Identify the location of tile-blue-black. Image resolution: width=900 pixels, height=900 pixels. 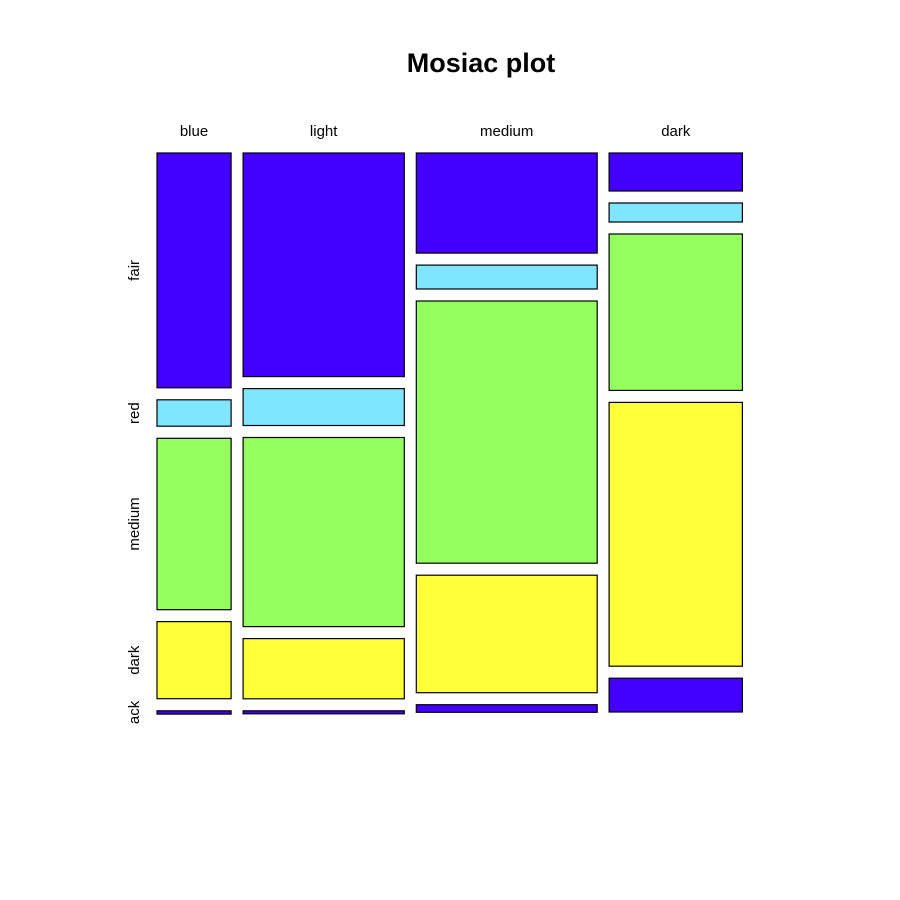
(194, 712).